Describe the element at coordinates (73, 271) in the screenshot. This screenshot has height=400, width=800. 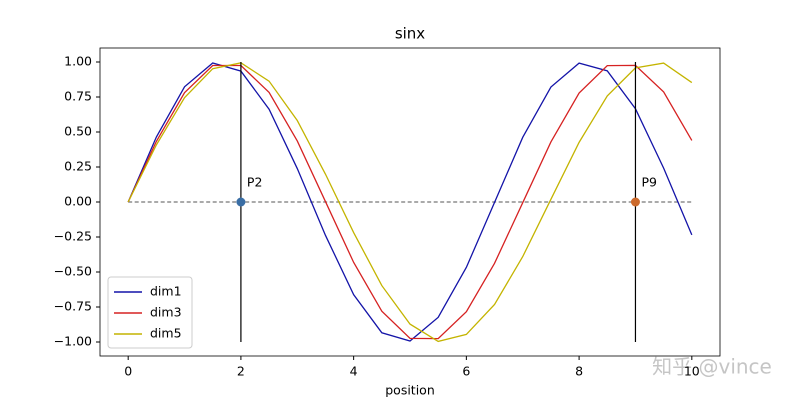
I see `y-tick-label: −0.50` at that location.